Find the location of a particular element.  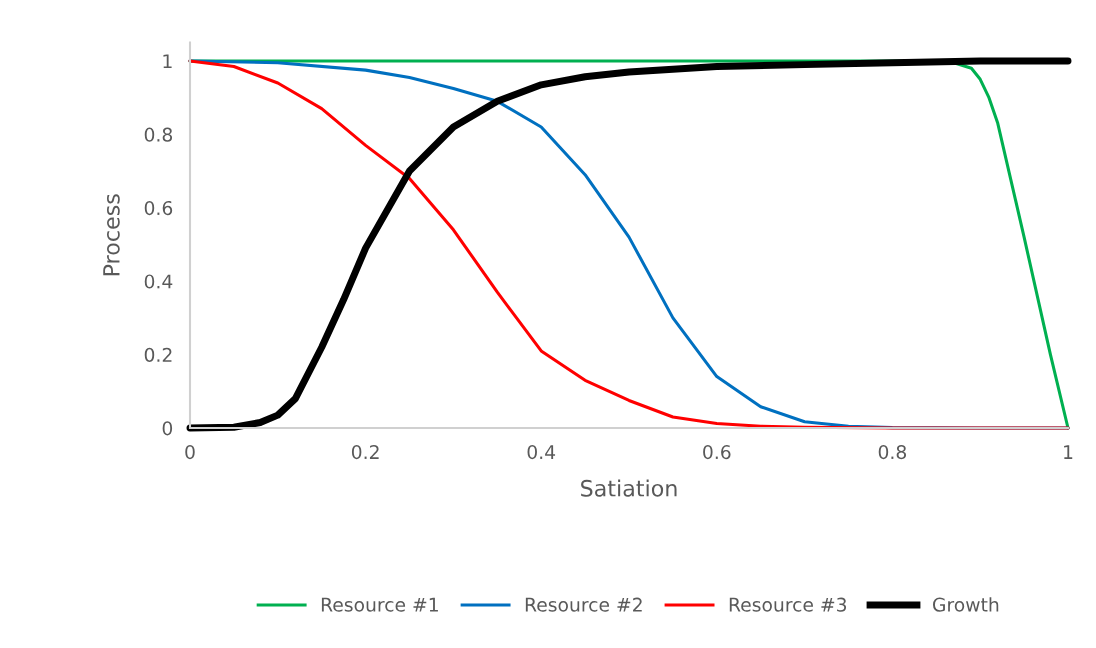

x-tick-label: 0.8 is located at coordinates (892, 452).